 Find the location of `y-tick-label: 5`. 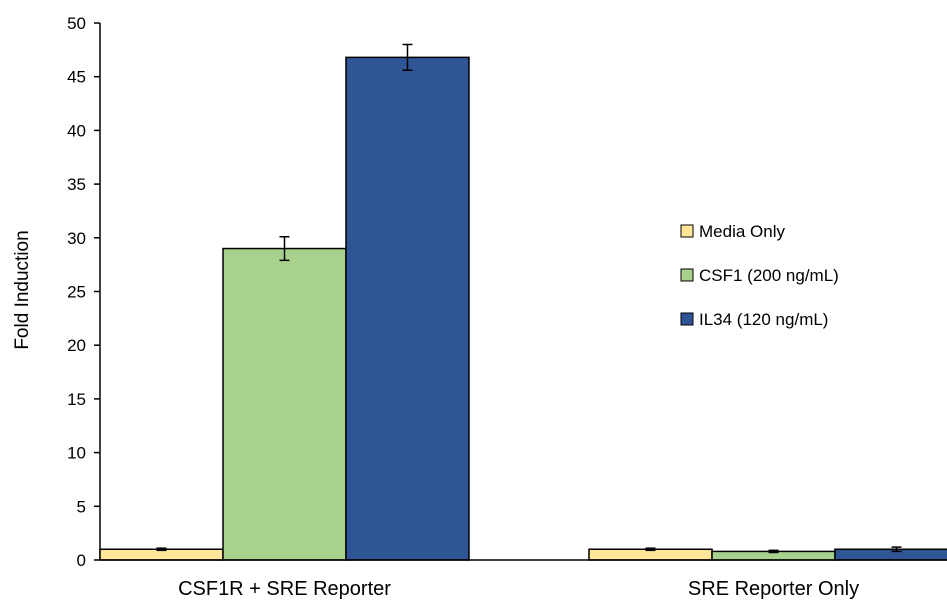

y-tick-label: 5 is located at coordinates (81, 506).